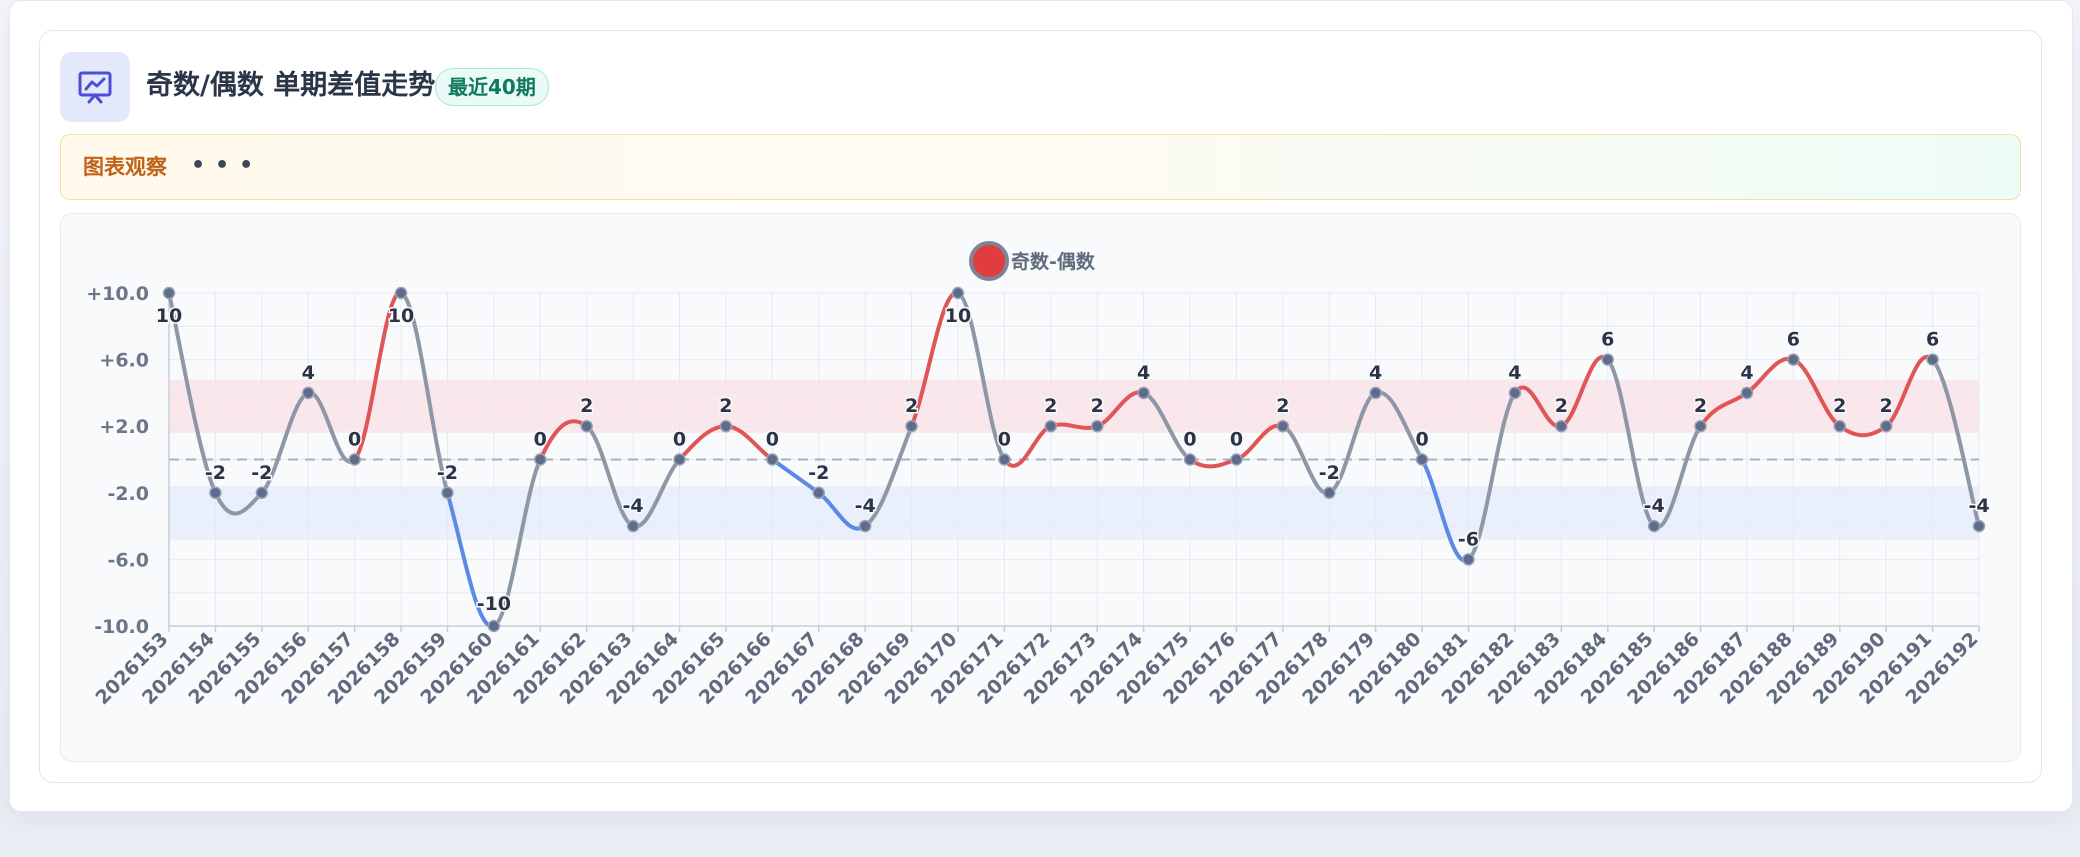 The image size is (2080, 857). I want to click on legend: 奇数-偶数, so click(1032, 261).